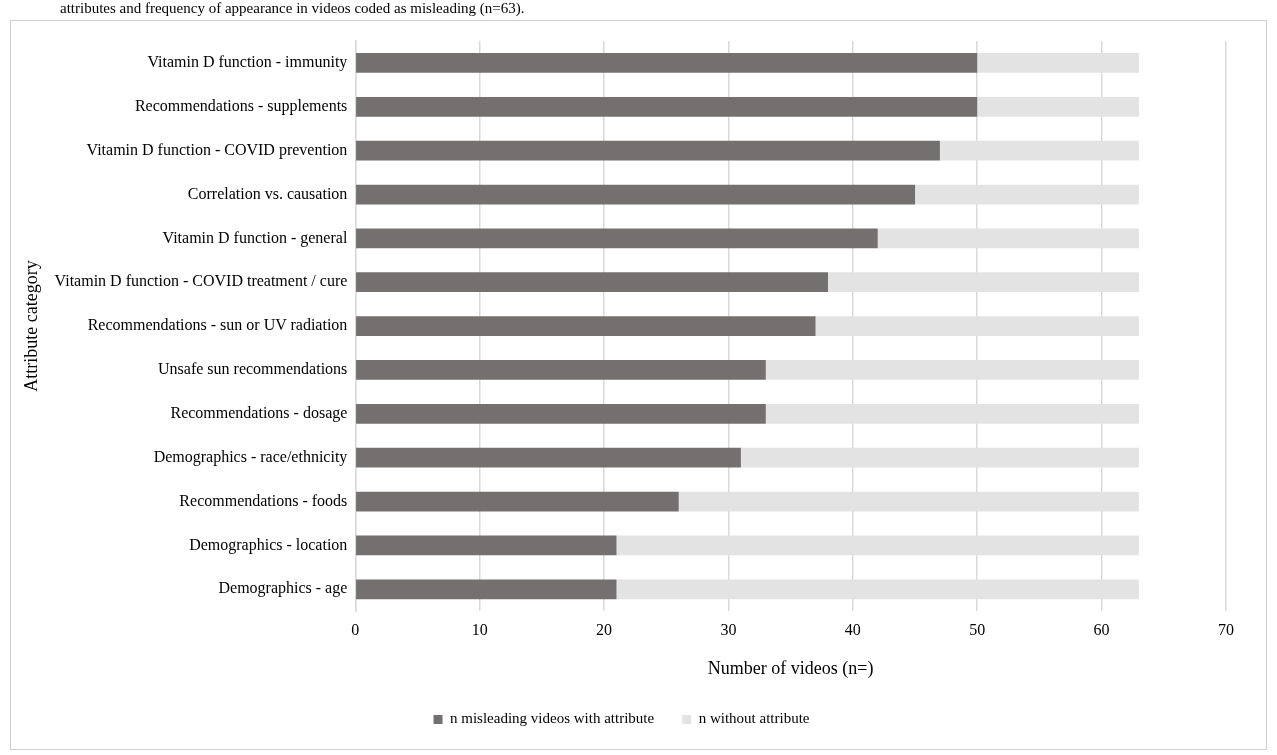 The height and width of the screenshot is (755, 1277). What do you see at coordinates (852, 629) in the screenshot?
I see `x-tick-label: 40` at bounding box center [852, 629].